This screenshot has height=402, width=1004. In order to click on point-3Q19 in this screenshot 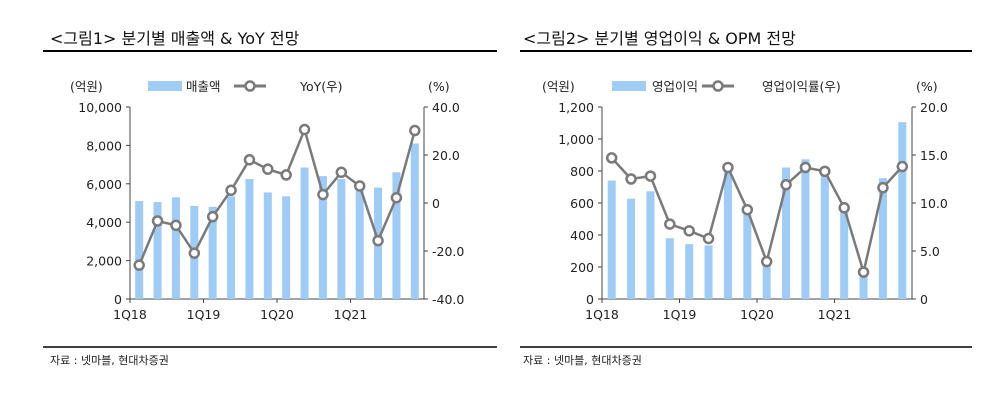, I will do `click(728, 167)`.